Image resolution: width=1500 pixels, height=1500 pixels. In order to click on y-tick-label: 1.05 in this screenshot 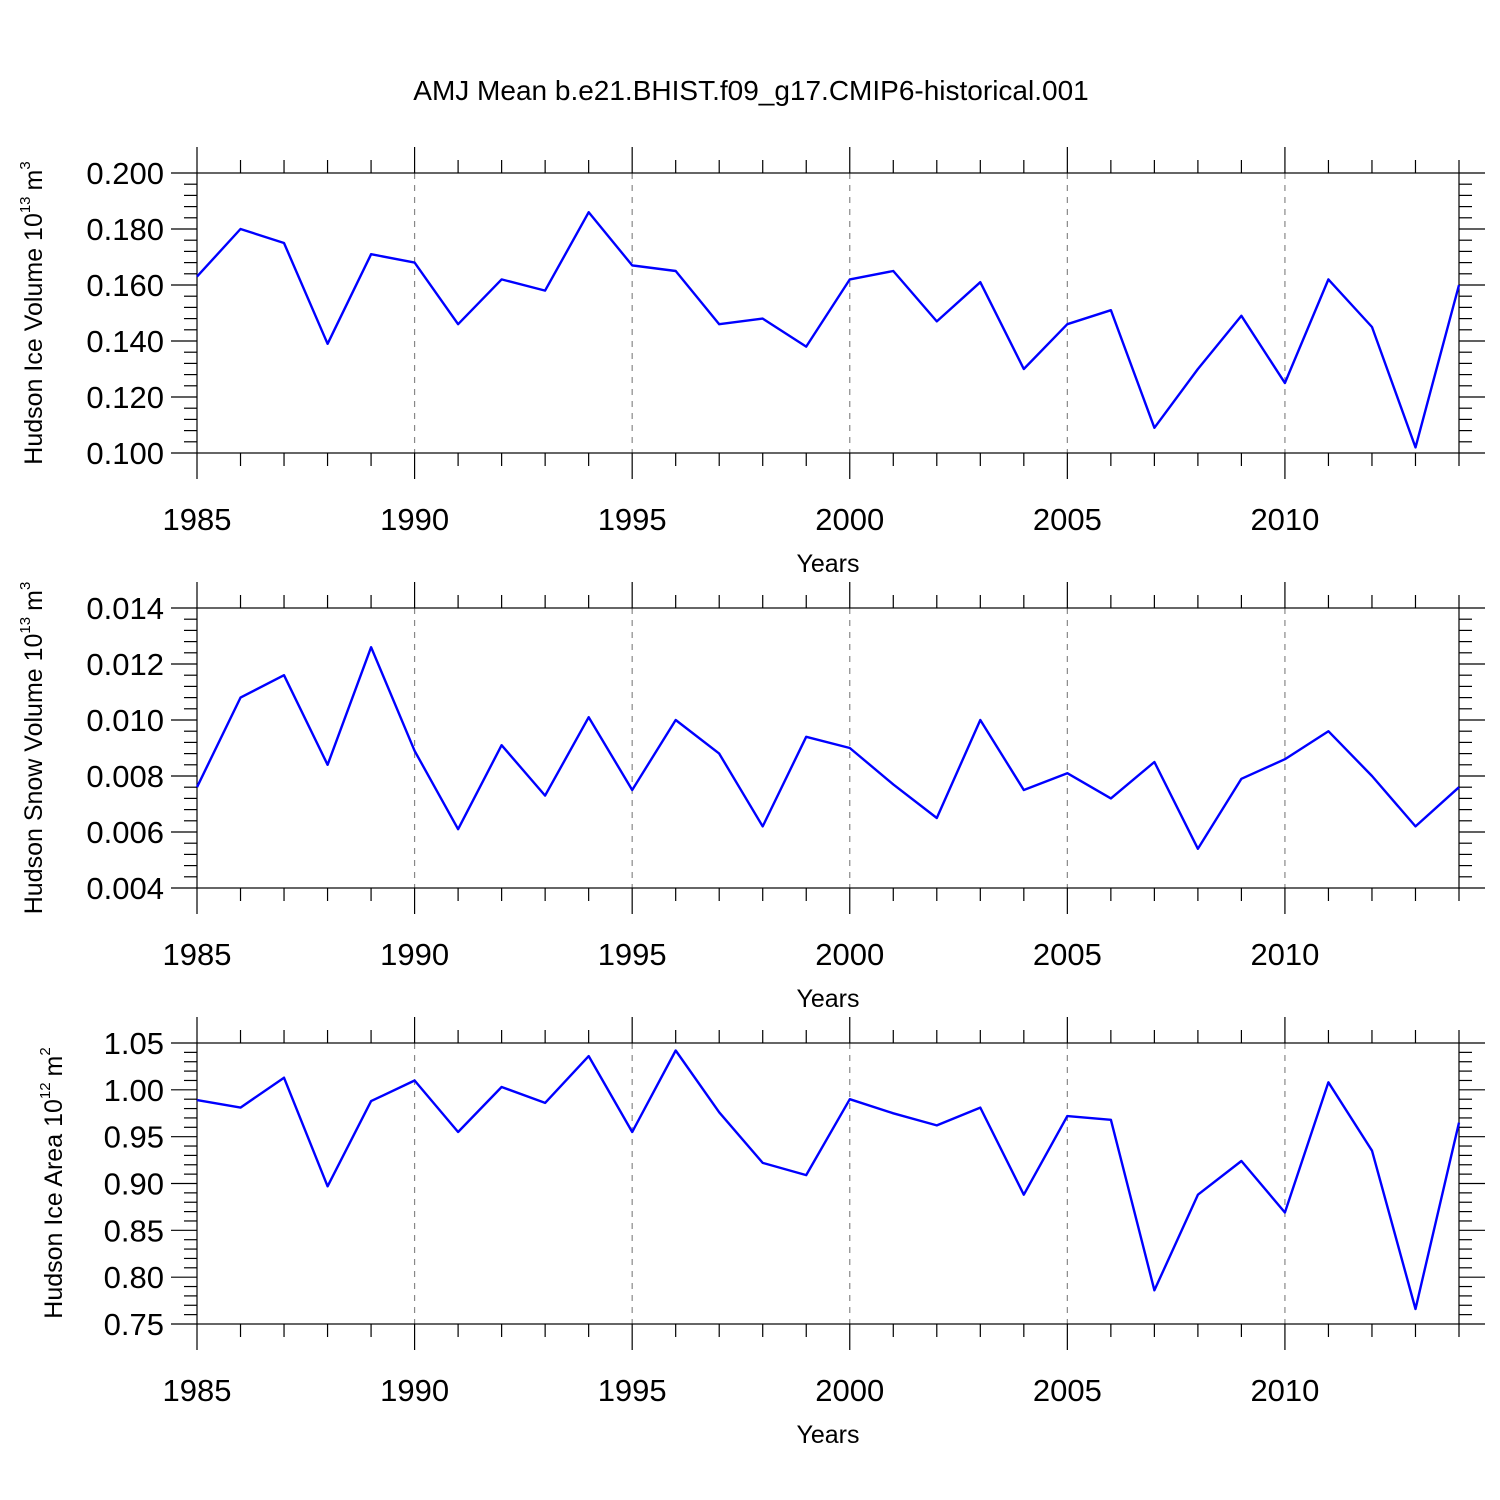, I will do `click(134, 1043)`.